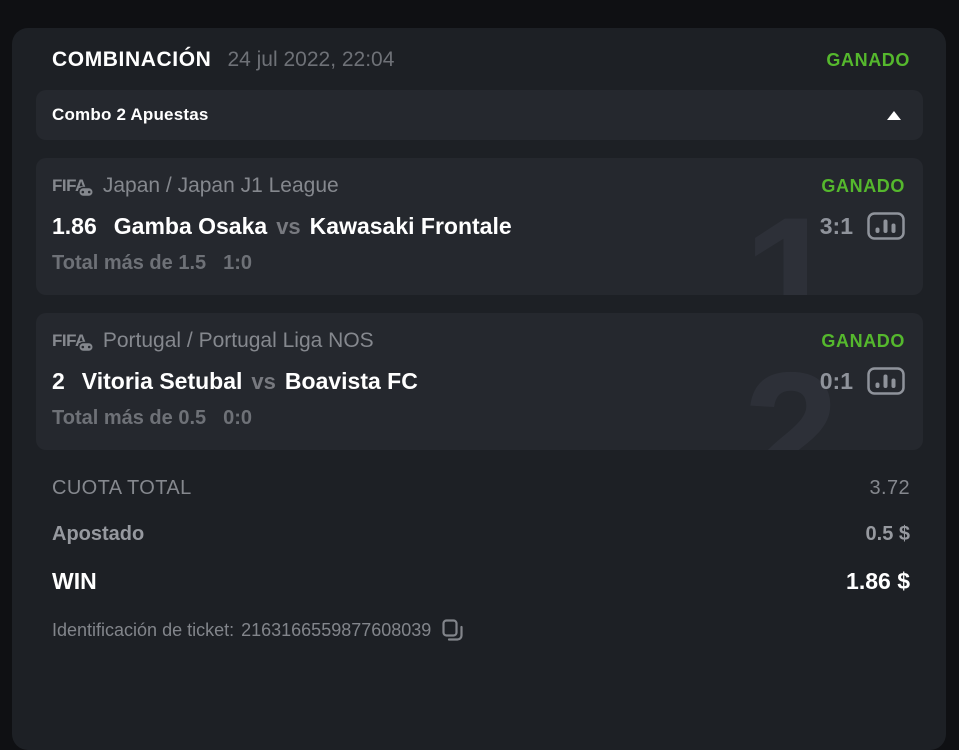 The image size is (959, 750). What do you see at coordinates (190, 225) in the screenshot?
I see `home-team: Gamba Osaka` at bounding box center [190, 225].